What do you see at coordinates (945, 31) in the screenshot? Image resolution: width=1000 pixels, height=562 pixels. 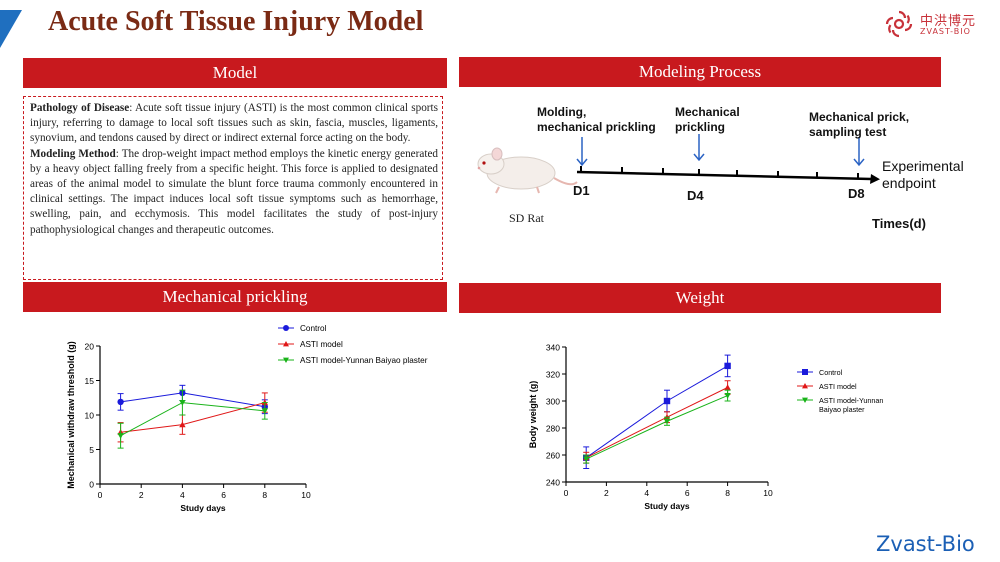 I see `logo-english-text: ZVAST-BIO` at bounding box center [945, 31].